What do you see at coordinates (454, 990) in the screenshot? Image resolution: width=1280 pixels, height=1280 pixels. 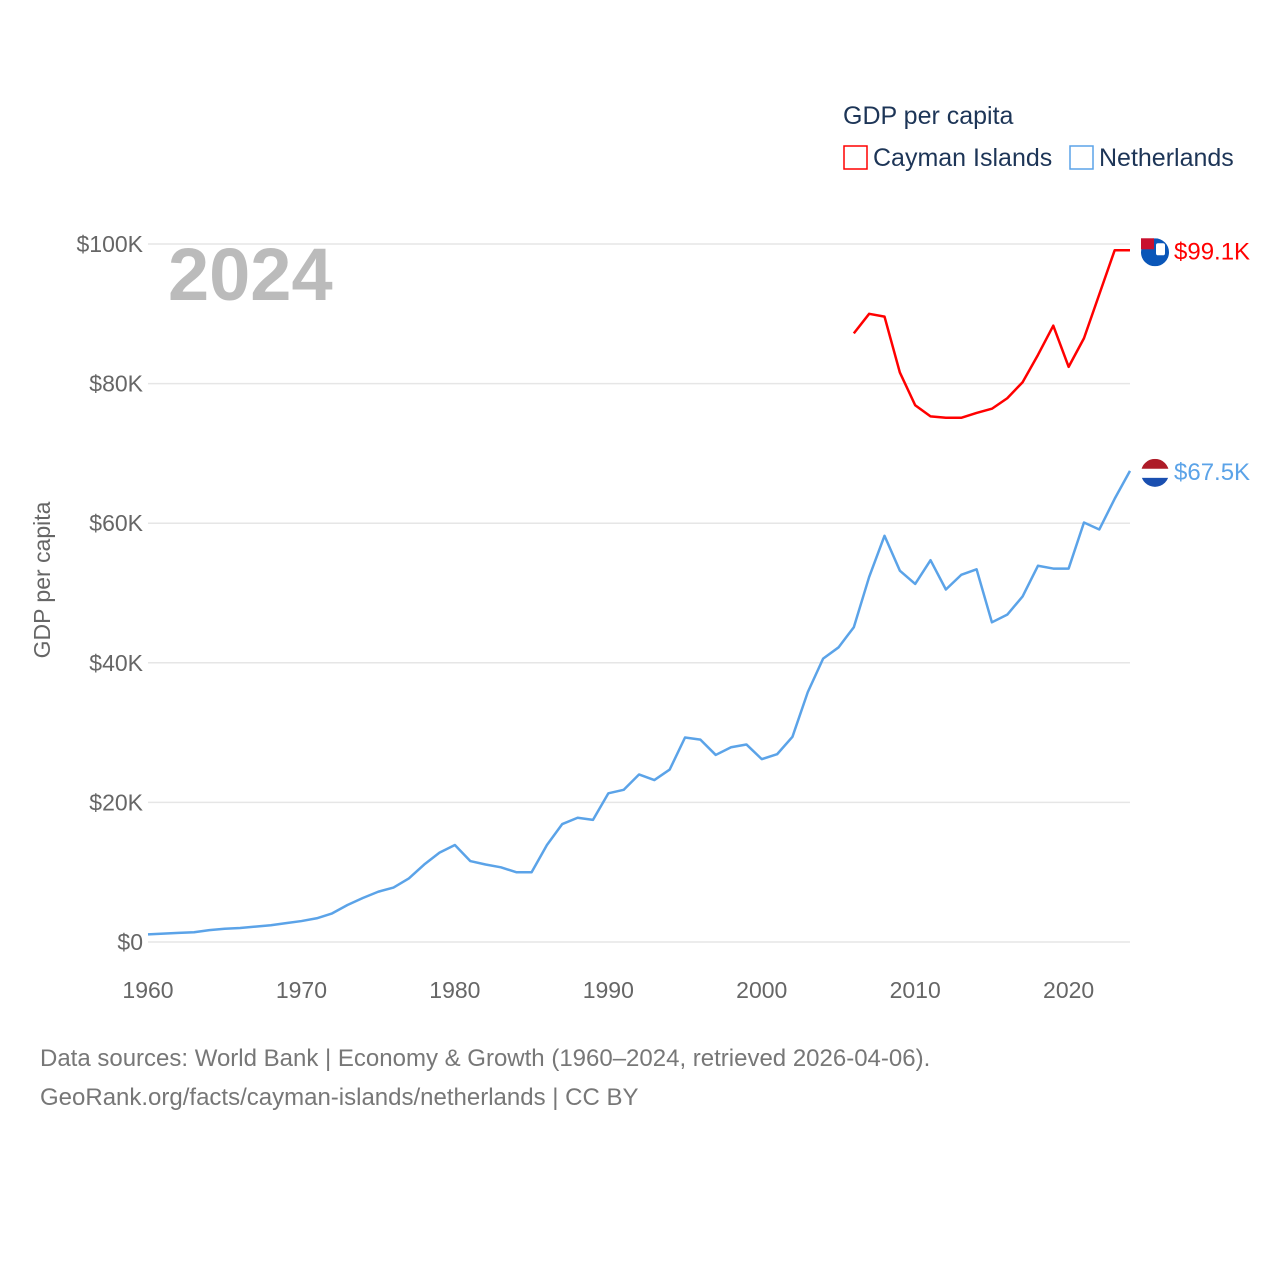 I see `x-tick-label: 1980` at bounding box center [454, 990].